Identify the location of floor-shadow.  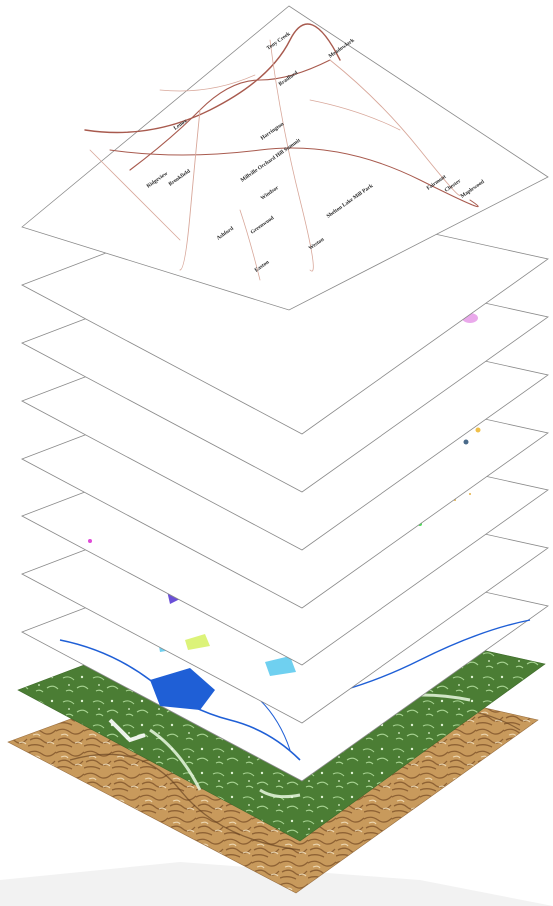
(276, 884).